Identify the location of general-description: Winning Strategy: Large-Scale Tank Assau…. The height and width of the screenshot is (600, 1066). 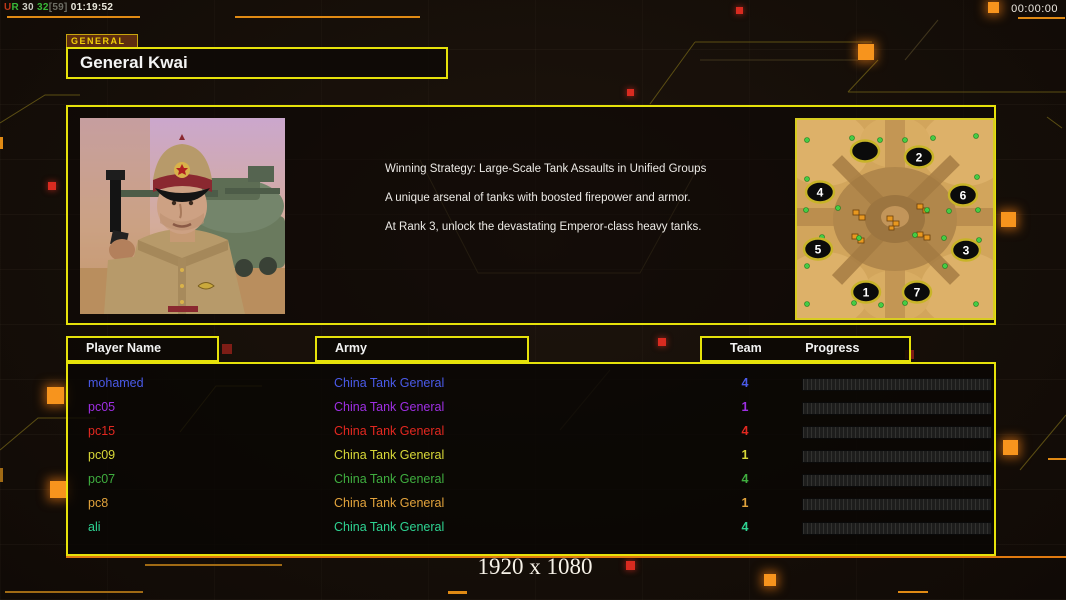
(550, 205).